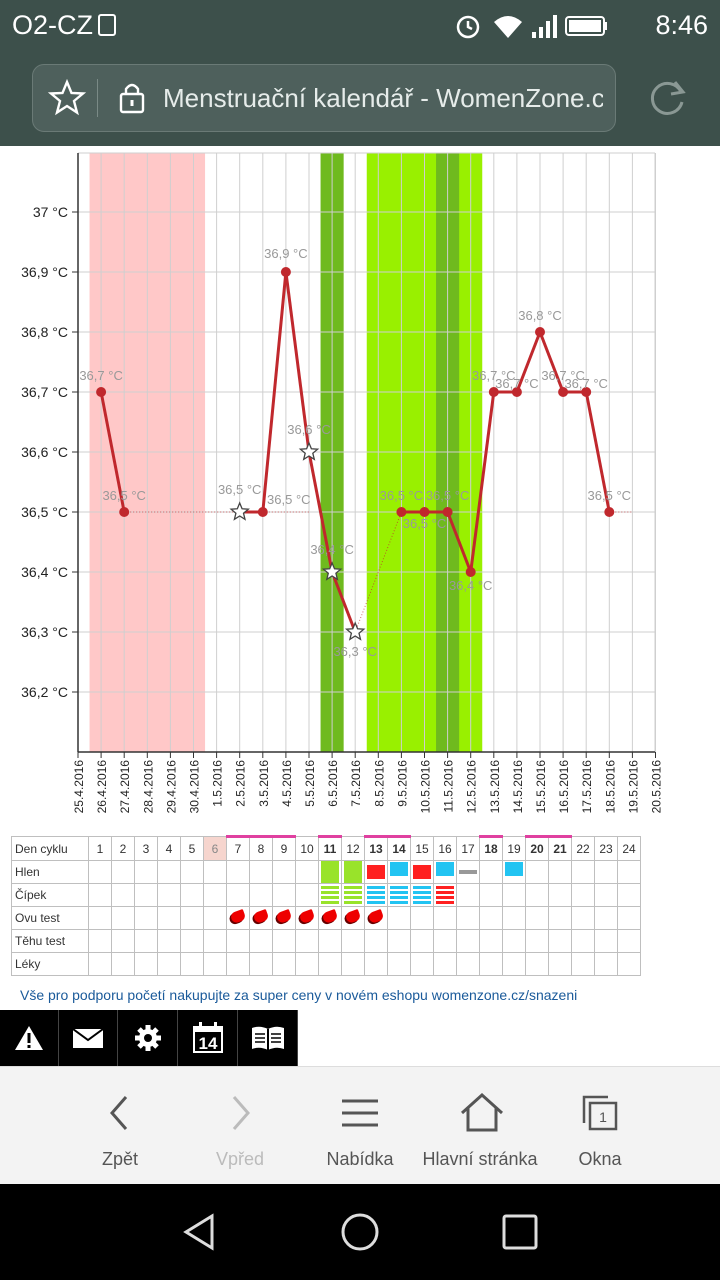  What do you see at coordinates (586, 383) in the screenshot?
I see `data-label: 36,7 °C` at bounding box center [586, 383].